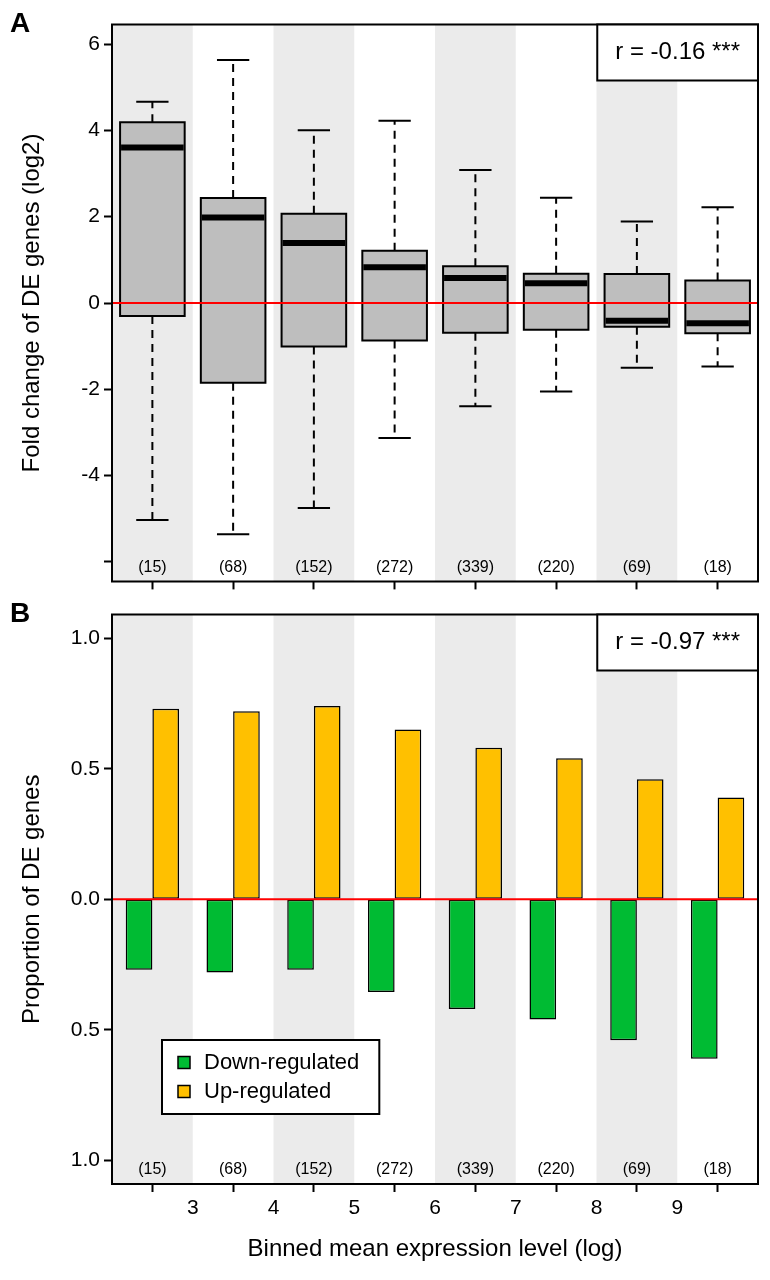 This screenshot has height=1280, width=770. Describe the element at coordinates (282, 1061) in the screenshot. I see `legend-label: Down-regulated` at that location.